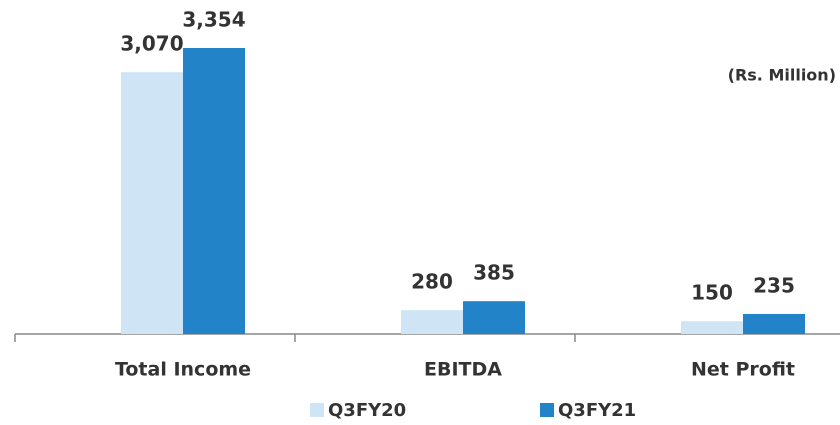  I want to click on legend-label: Q3FY21, so click(597, 410).